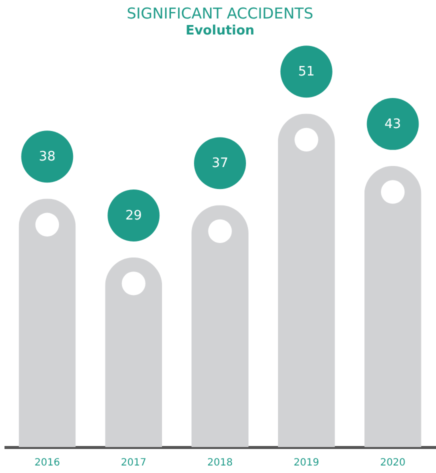 The width and height of the screenshot is (436, 473). I want to click on data-label: 38, so click(47, 157).